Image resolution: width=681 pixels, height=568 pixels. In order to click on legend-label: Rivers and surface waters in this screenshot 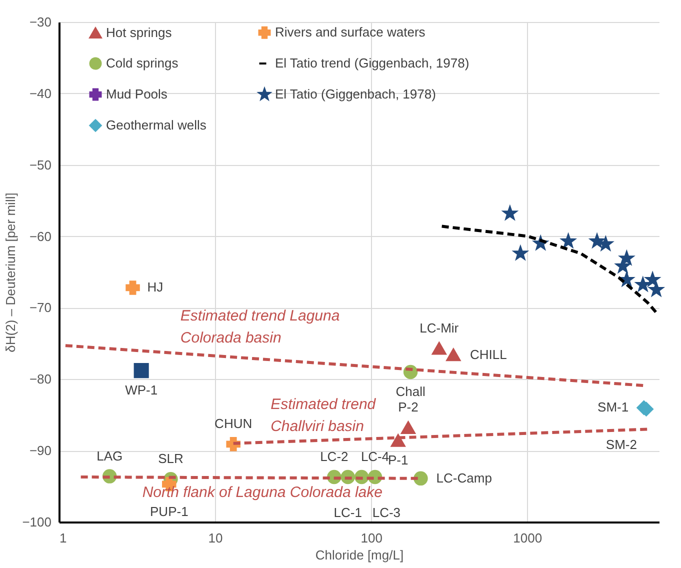, I will do `click(350, 32)`.